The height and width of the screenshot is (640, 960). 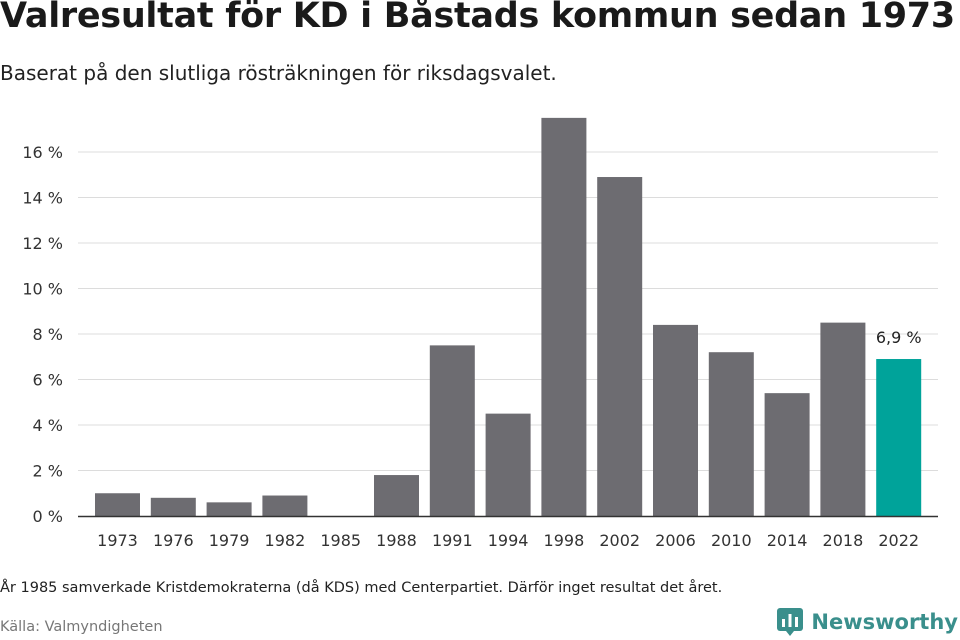 I want to click on bar-1994, so click(x=508, y=464).